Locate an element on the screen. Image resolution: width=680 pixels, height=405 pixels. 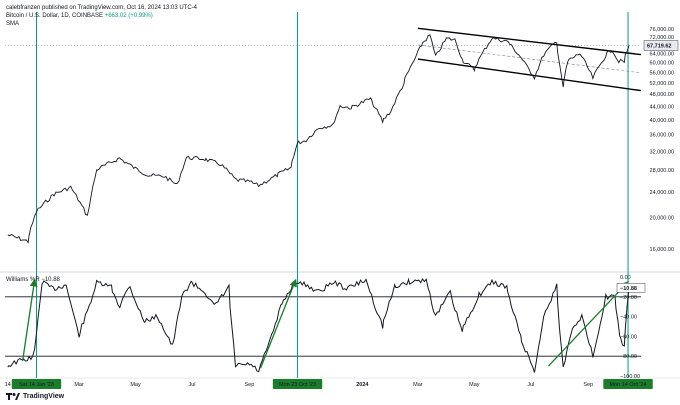
brand-name: TradingView is located at coordinates (44, 396).